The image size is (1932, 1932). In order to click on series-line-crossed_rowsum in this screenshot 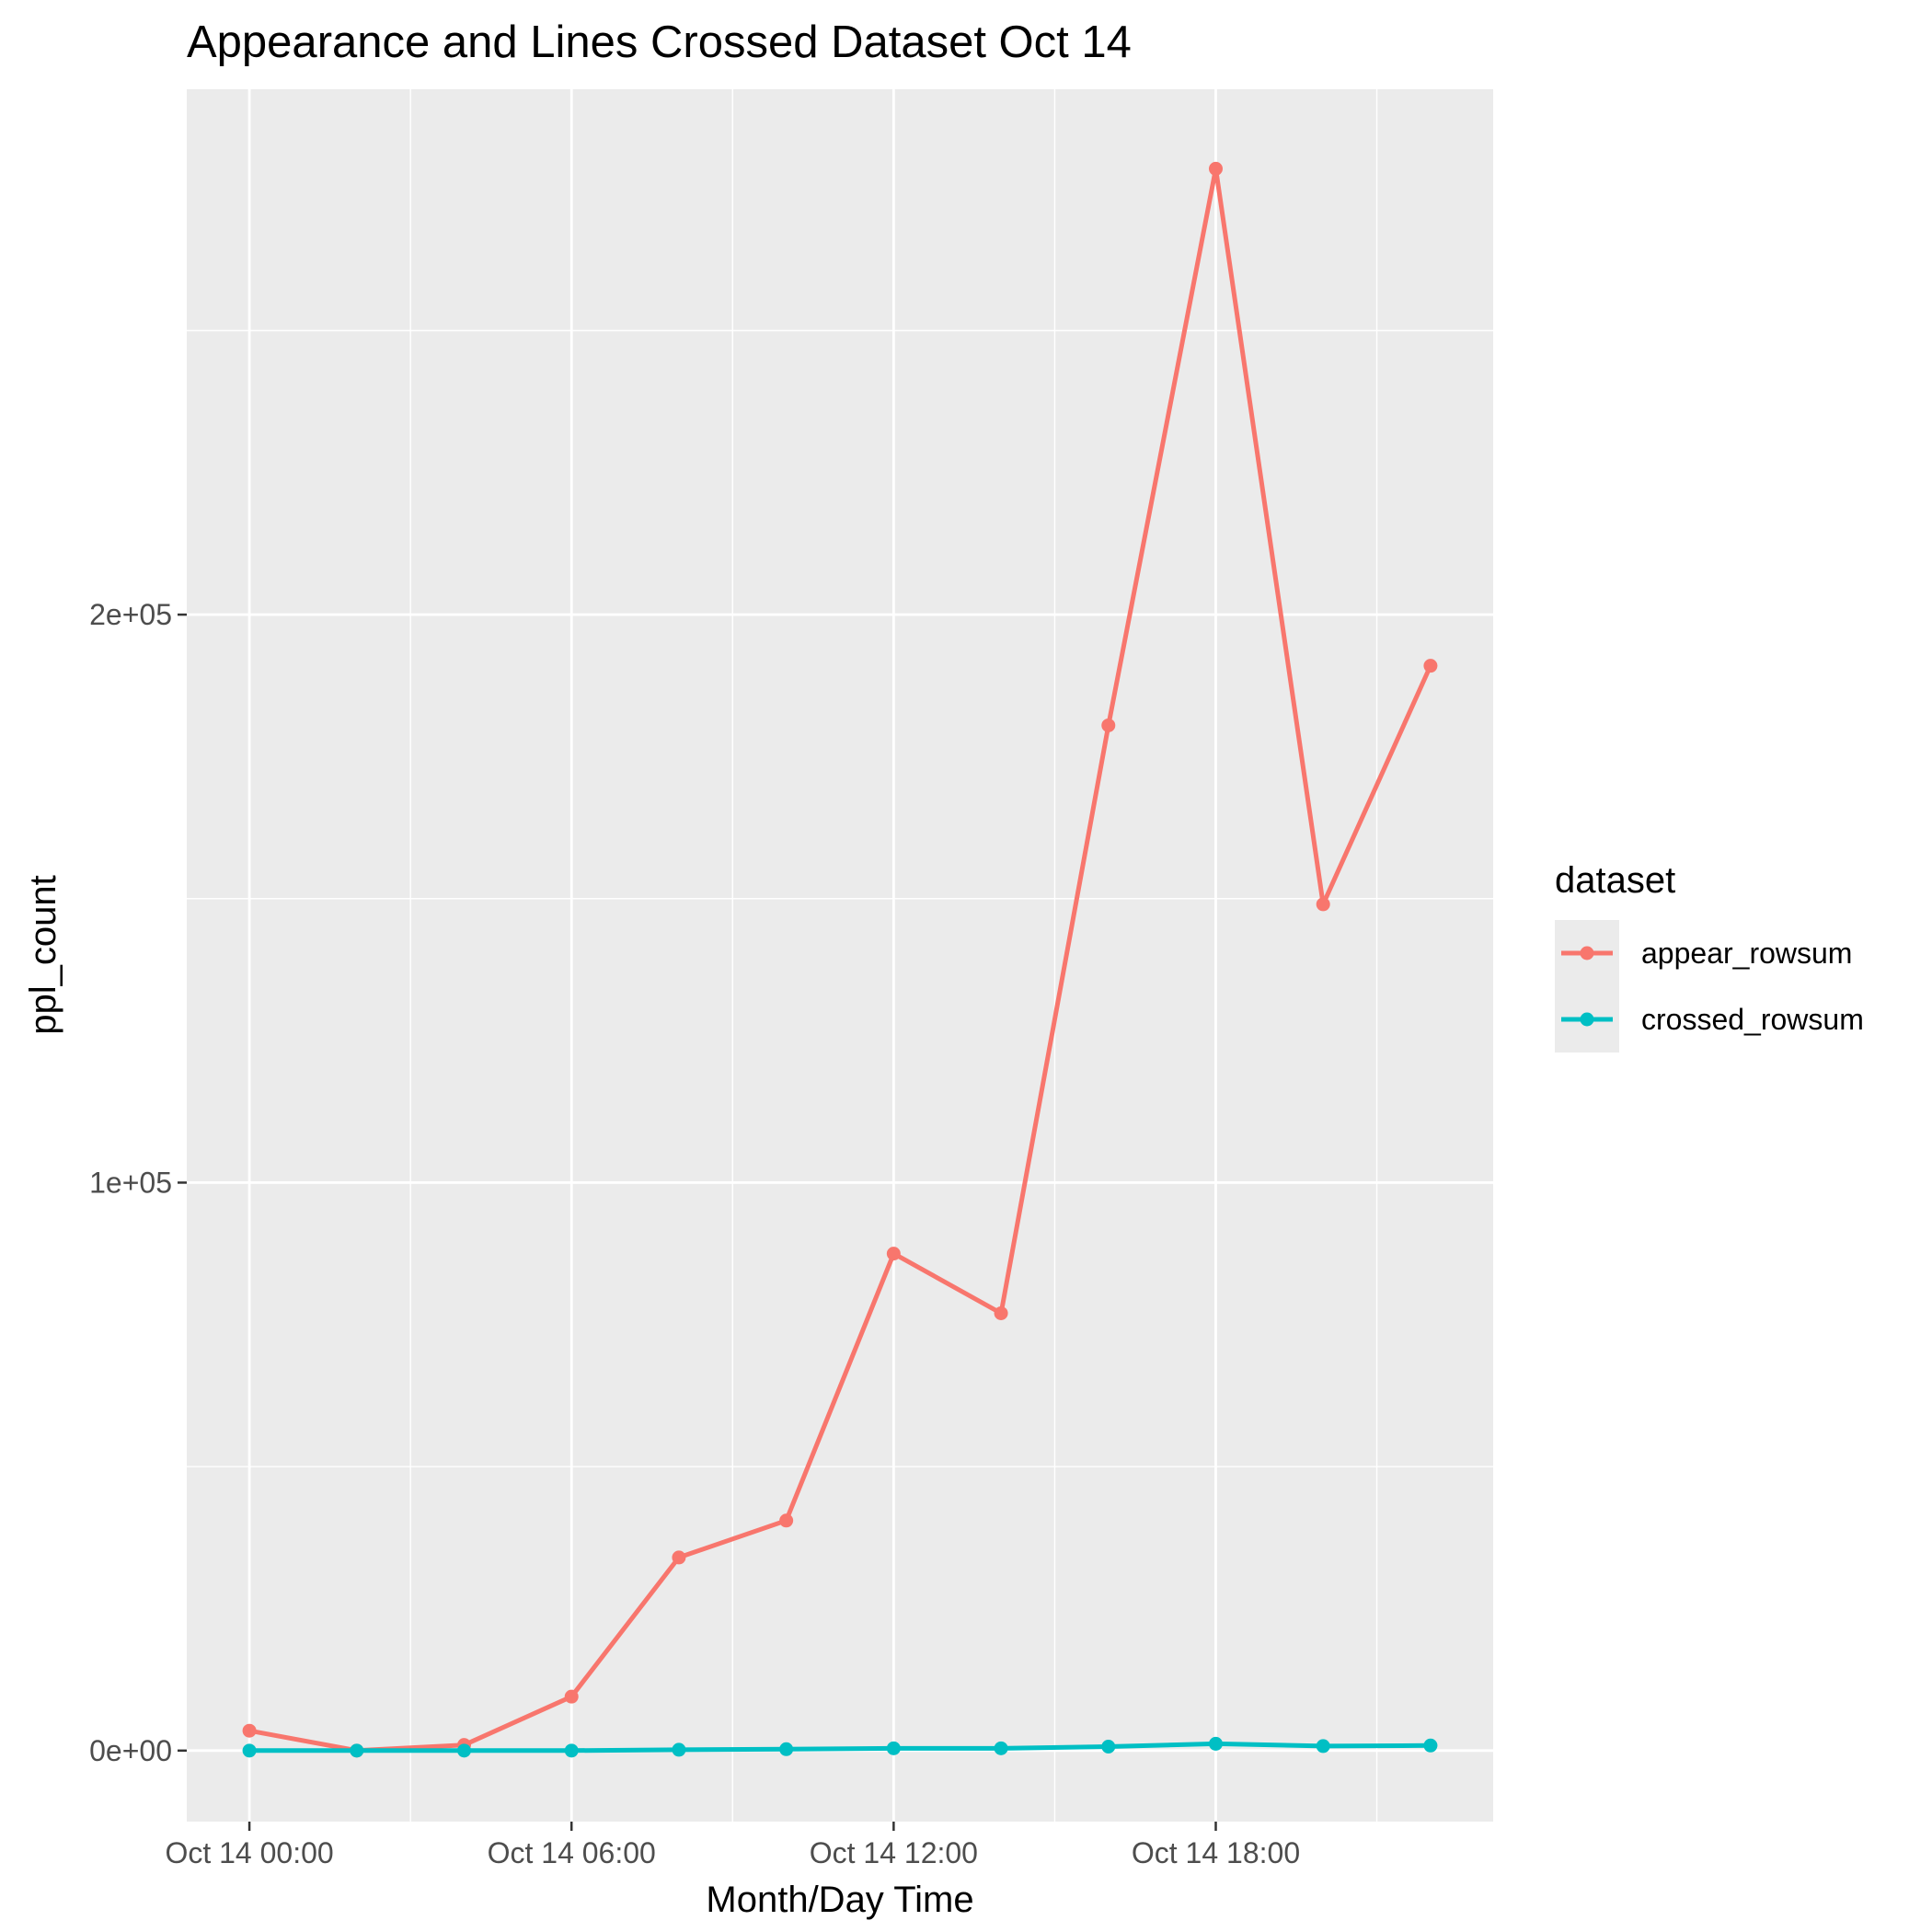, I will do `click(840, 1747)`.